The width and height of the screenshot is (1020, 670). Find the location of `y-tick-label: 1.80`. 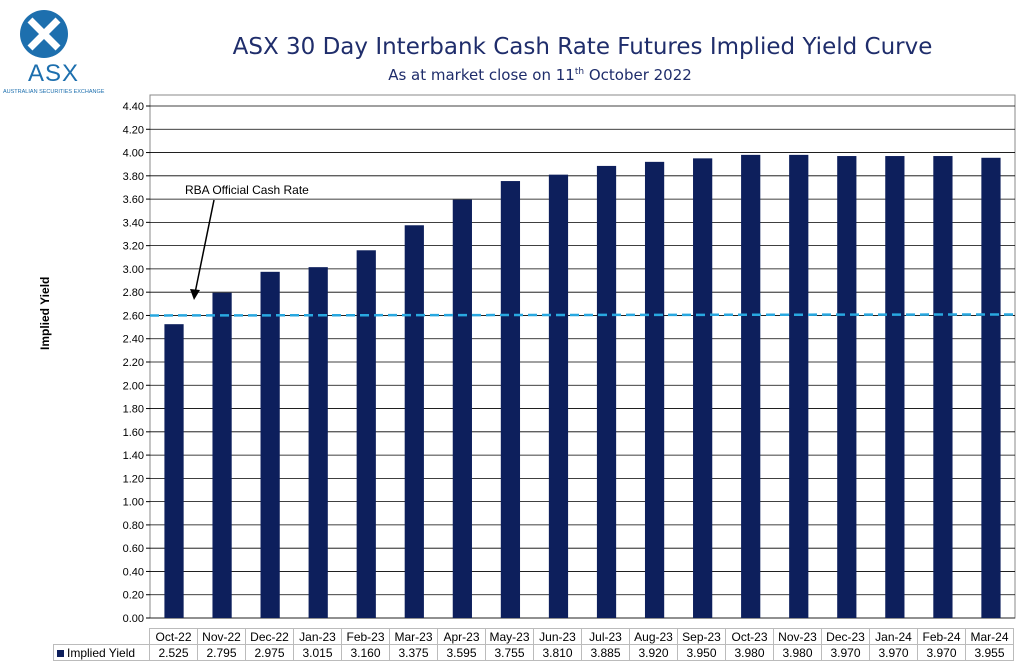

y-tick-label: 1.80 is located at coordinates (133, 410).